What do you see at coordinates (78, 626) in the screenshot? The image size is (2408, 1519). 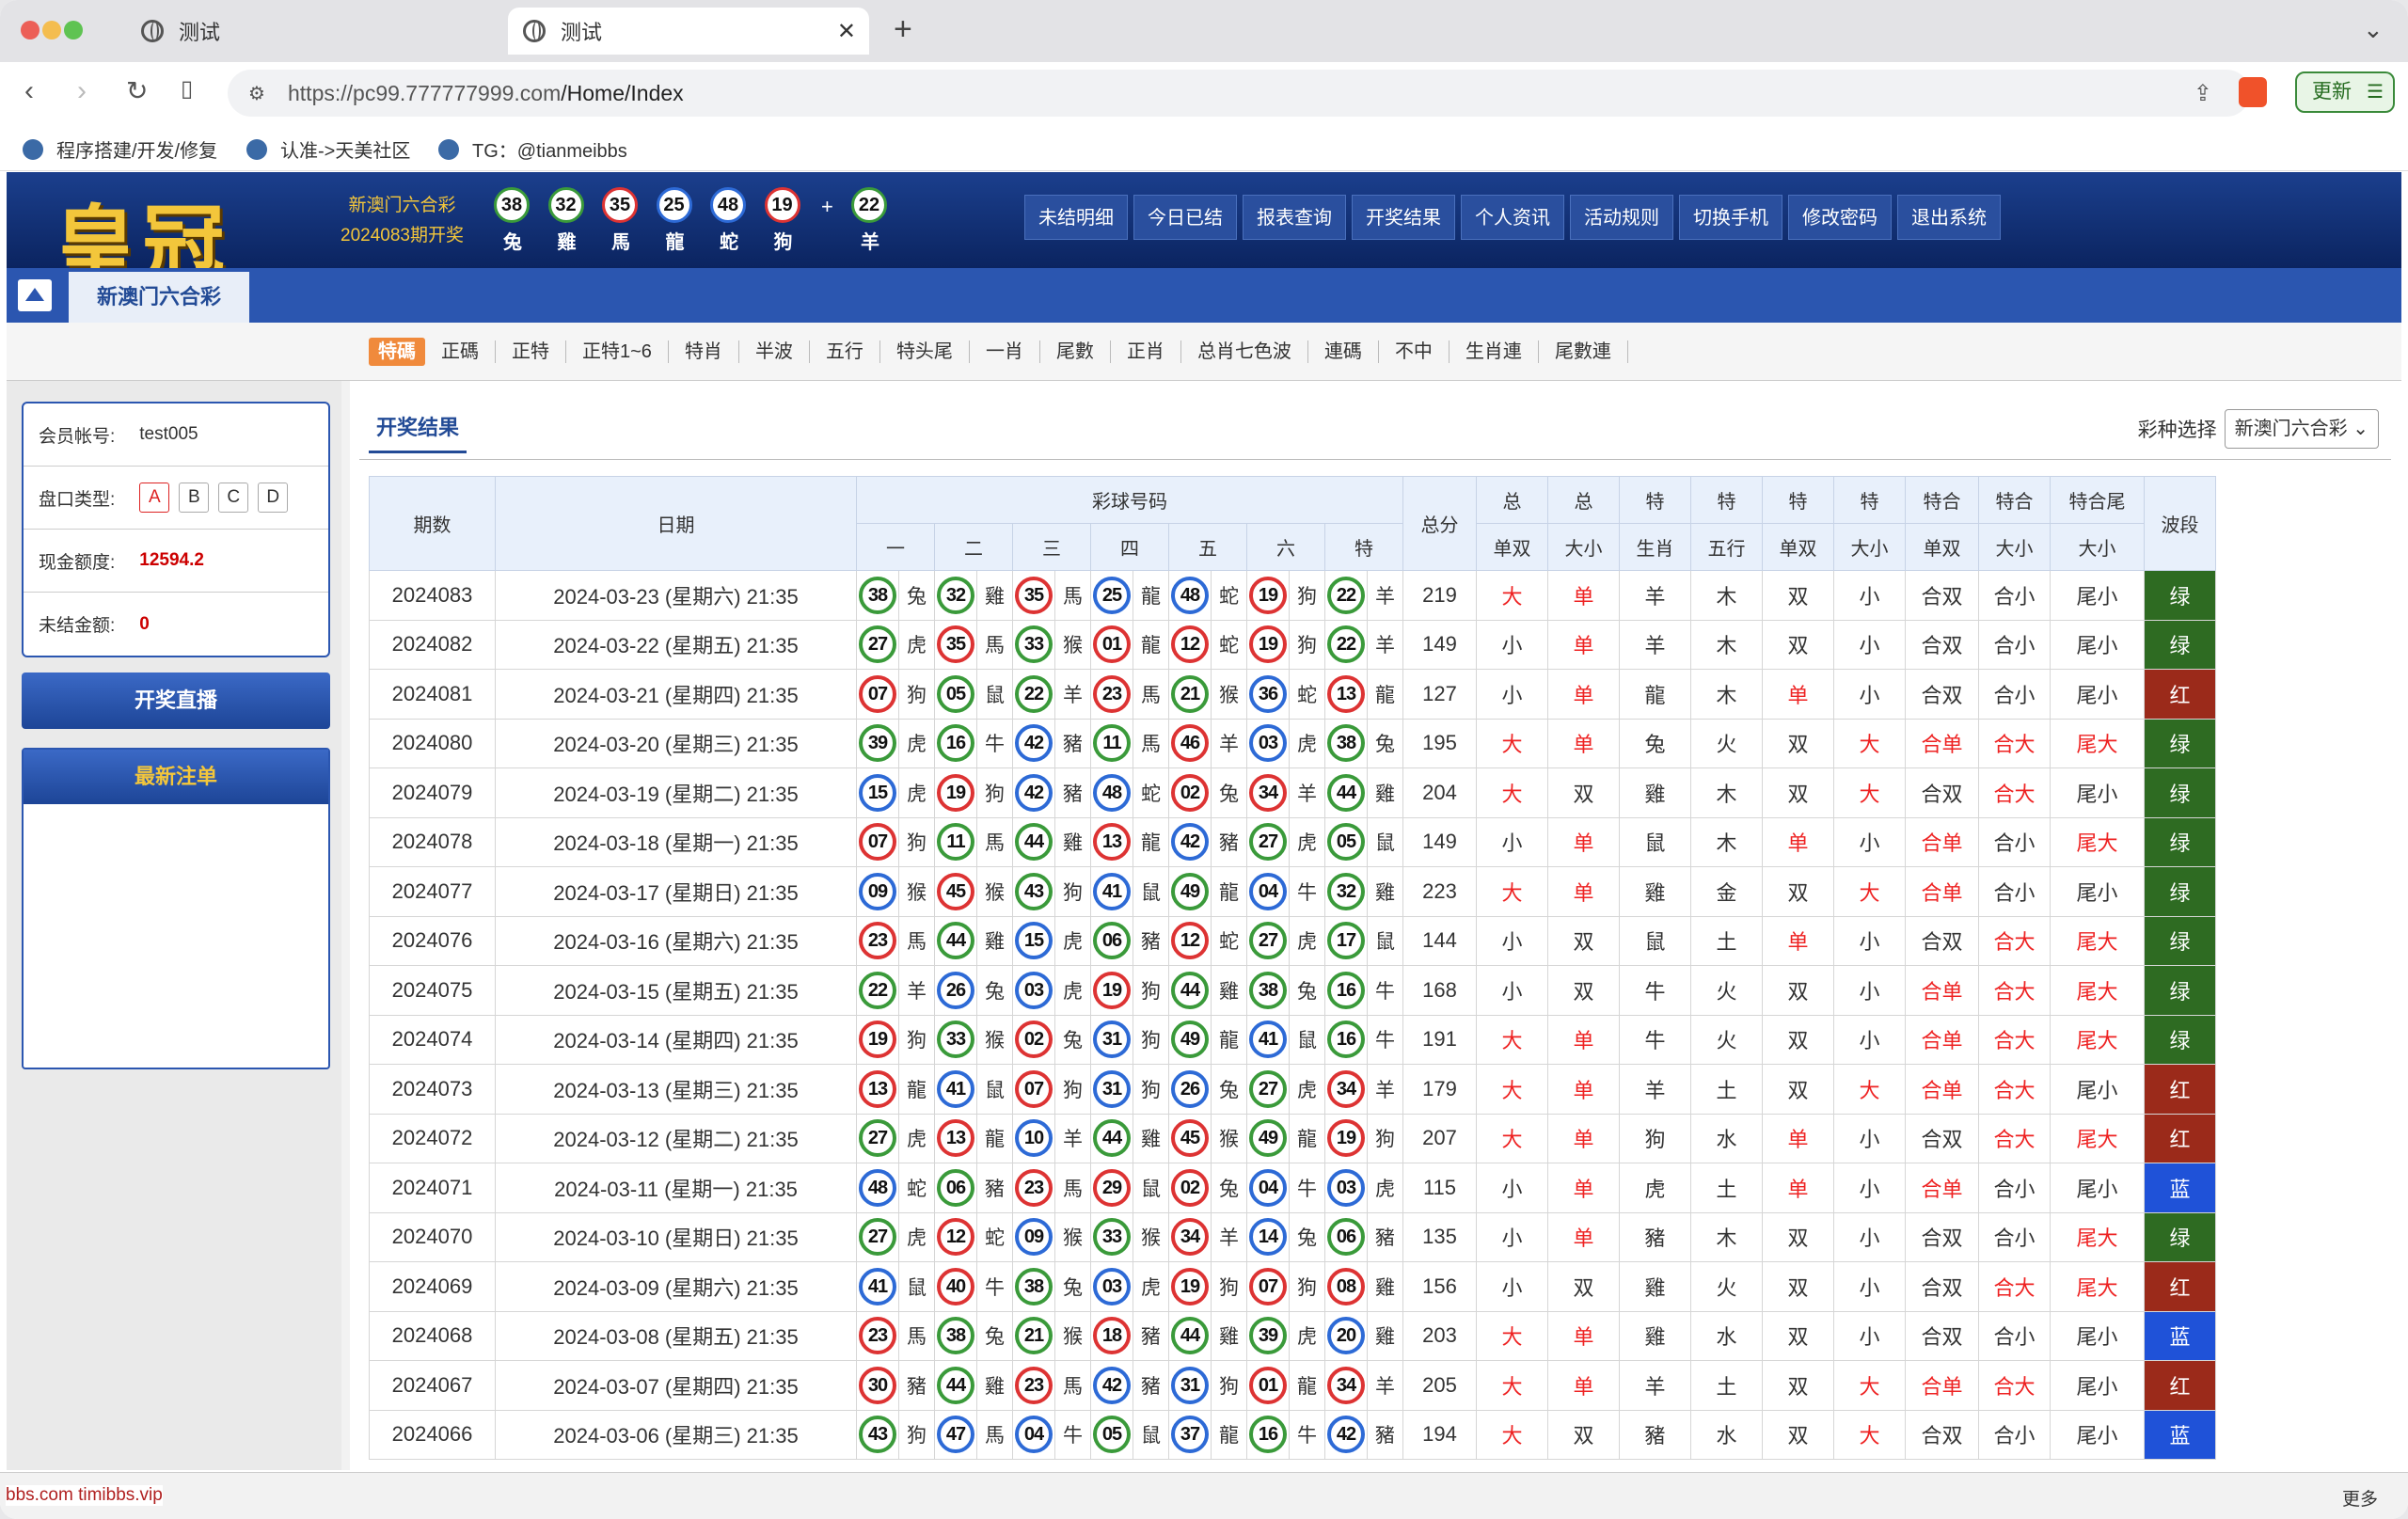 I see `unsettled-label: 未结金额:` at bounding box center [78, 626].